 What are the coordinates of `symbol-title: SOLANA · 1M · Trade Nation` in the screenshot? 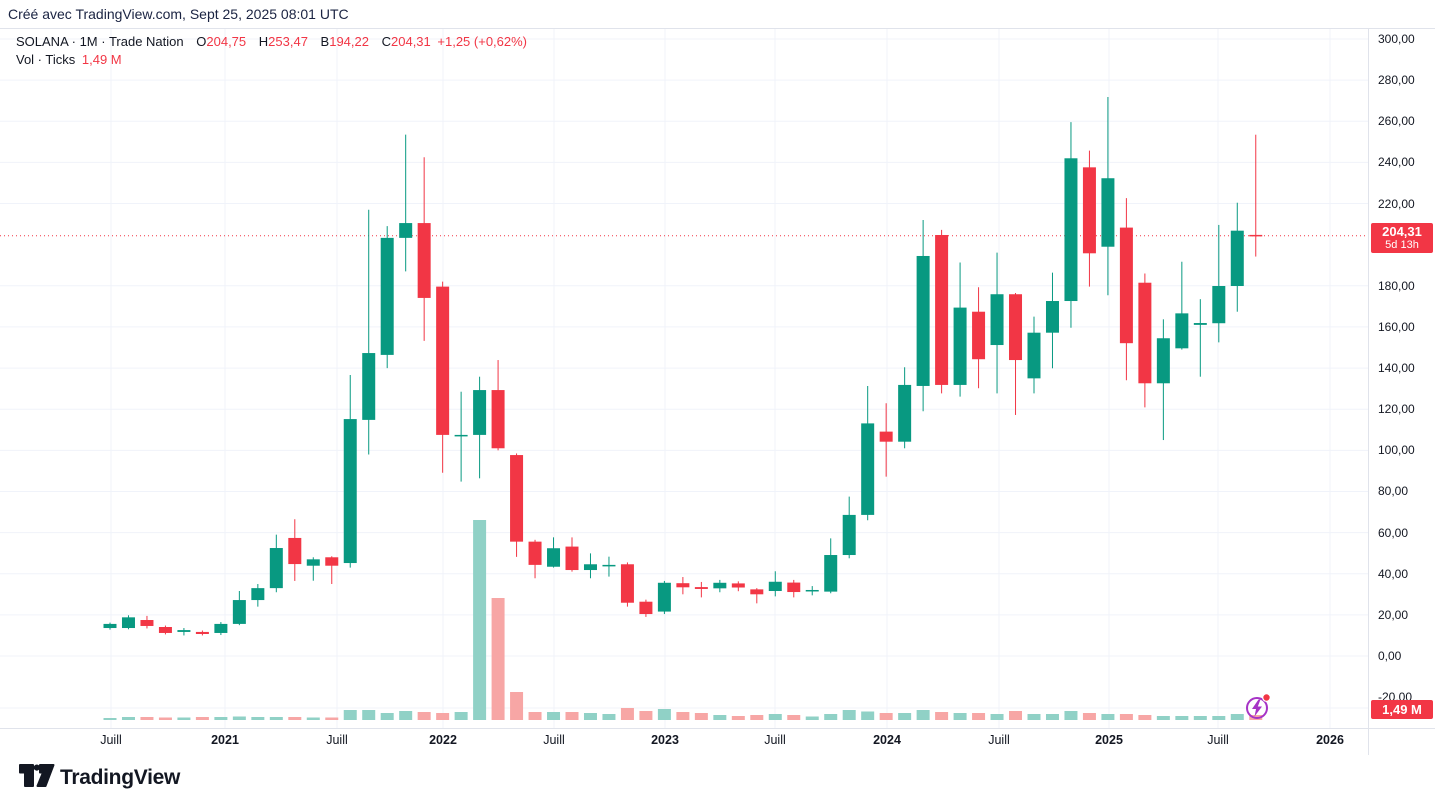 It's located at (100, 41).